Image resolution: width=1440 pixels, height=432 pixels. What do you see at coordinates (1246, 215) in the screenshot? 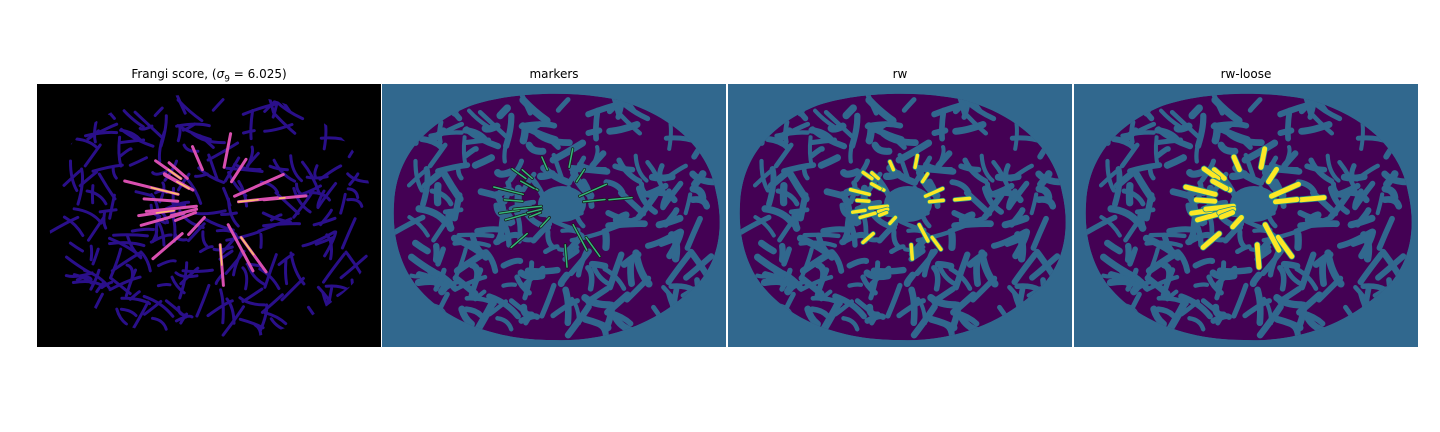
I see `rw-loose-image` at bounding box center [1246, 215].